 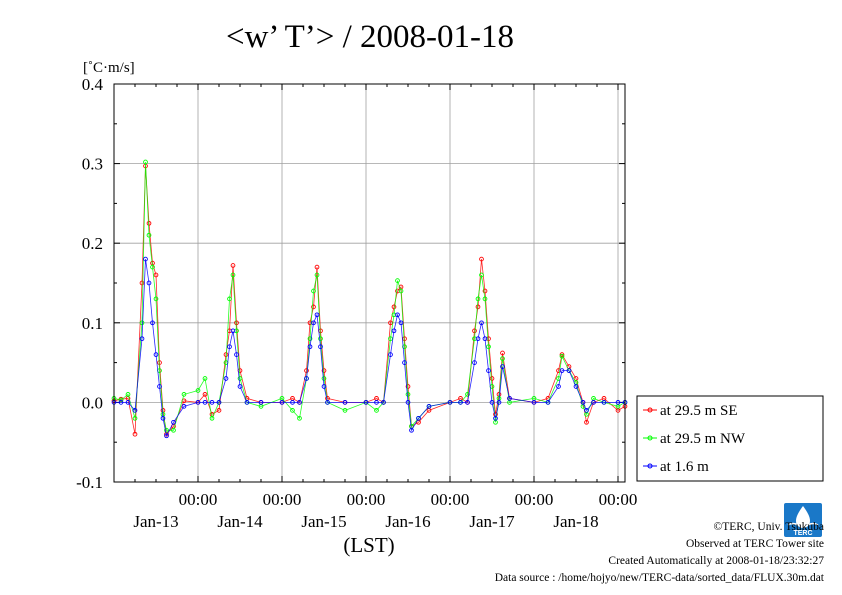 I want to click on legend-label: at 1.6 m, so click(x=684, y=467).